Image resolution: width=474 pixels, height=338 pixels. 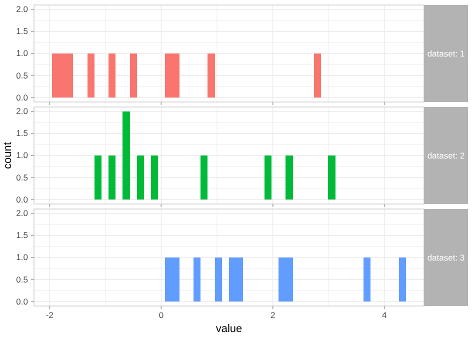 I want to click on text: dataset: 3, so click(x=446, y=257).